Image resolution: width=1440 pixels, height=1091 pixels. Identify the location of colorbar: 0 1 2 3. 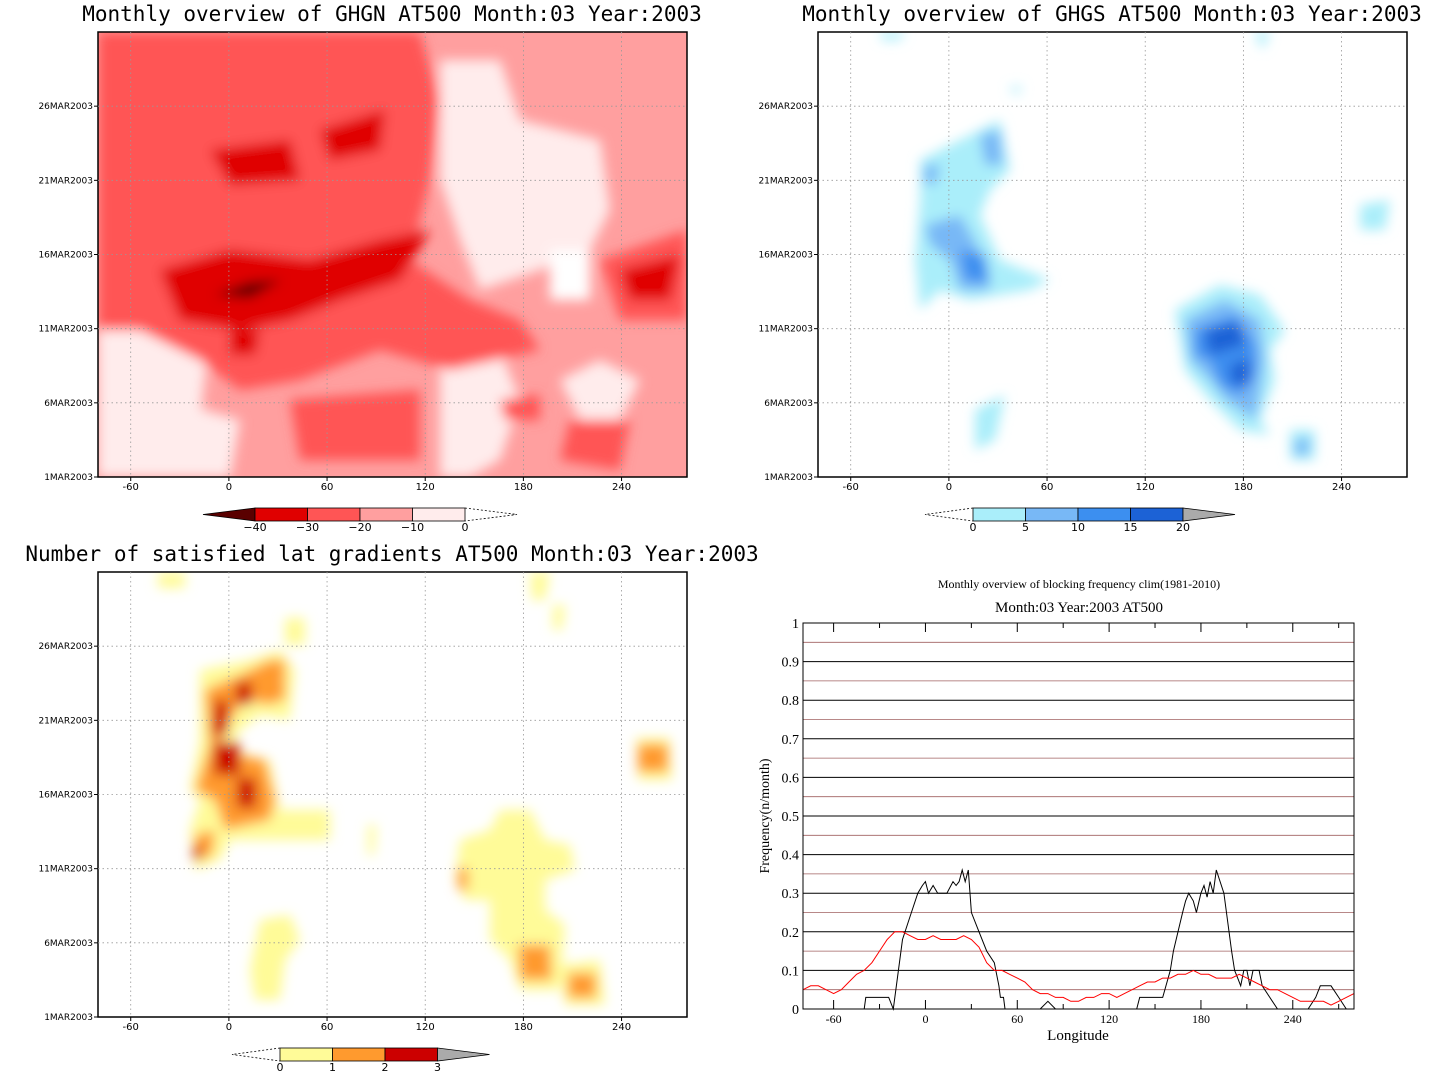
(360, 1060).